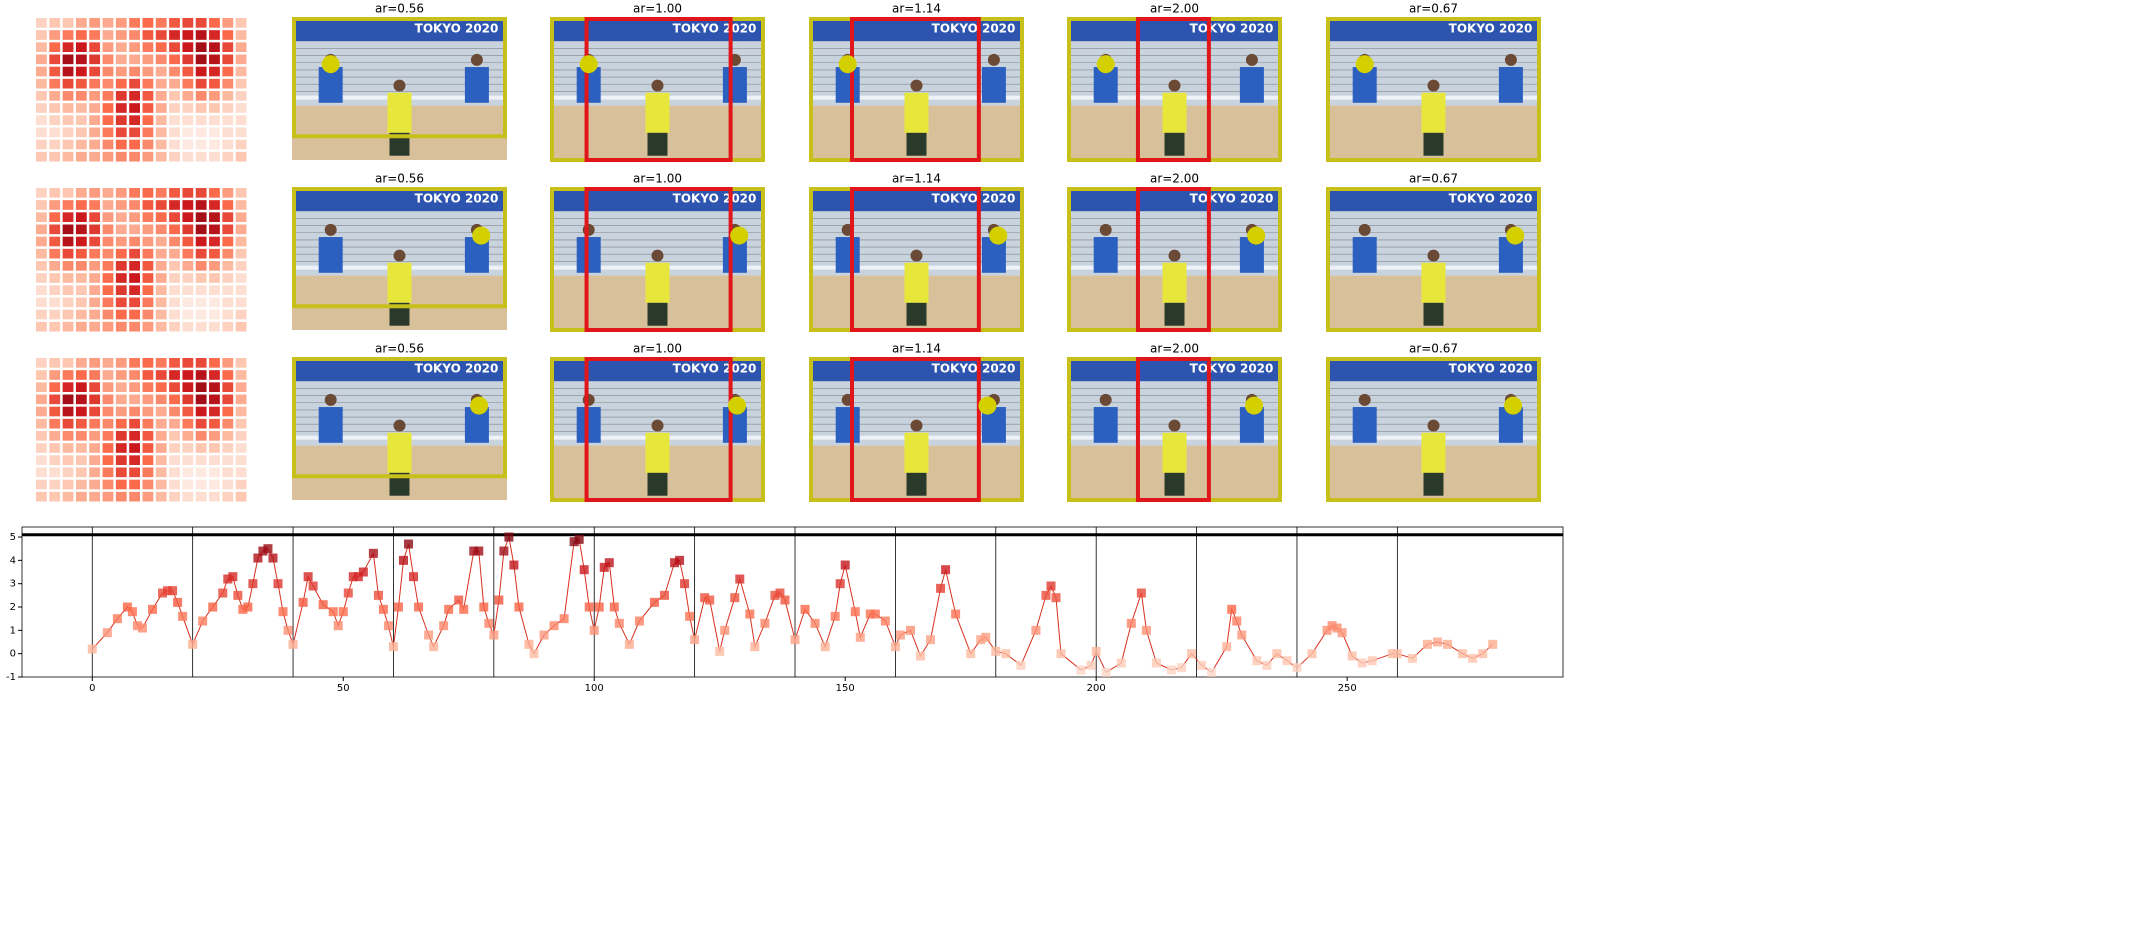 The width and height of the screenshot is (2152, 952). Describe the element at coordinates (915, 429) in the screenshot. I see `red-box` at that location.